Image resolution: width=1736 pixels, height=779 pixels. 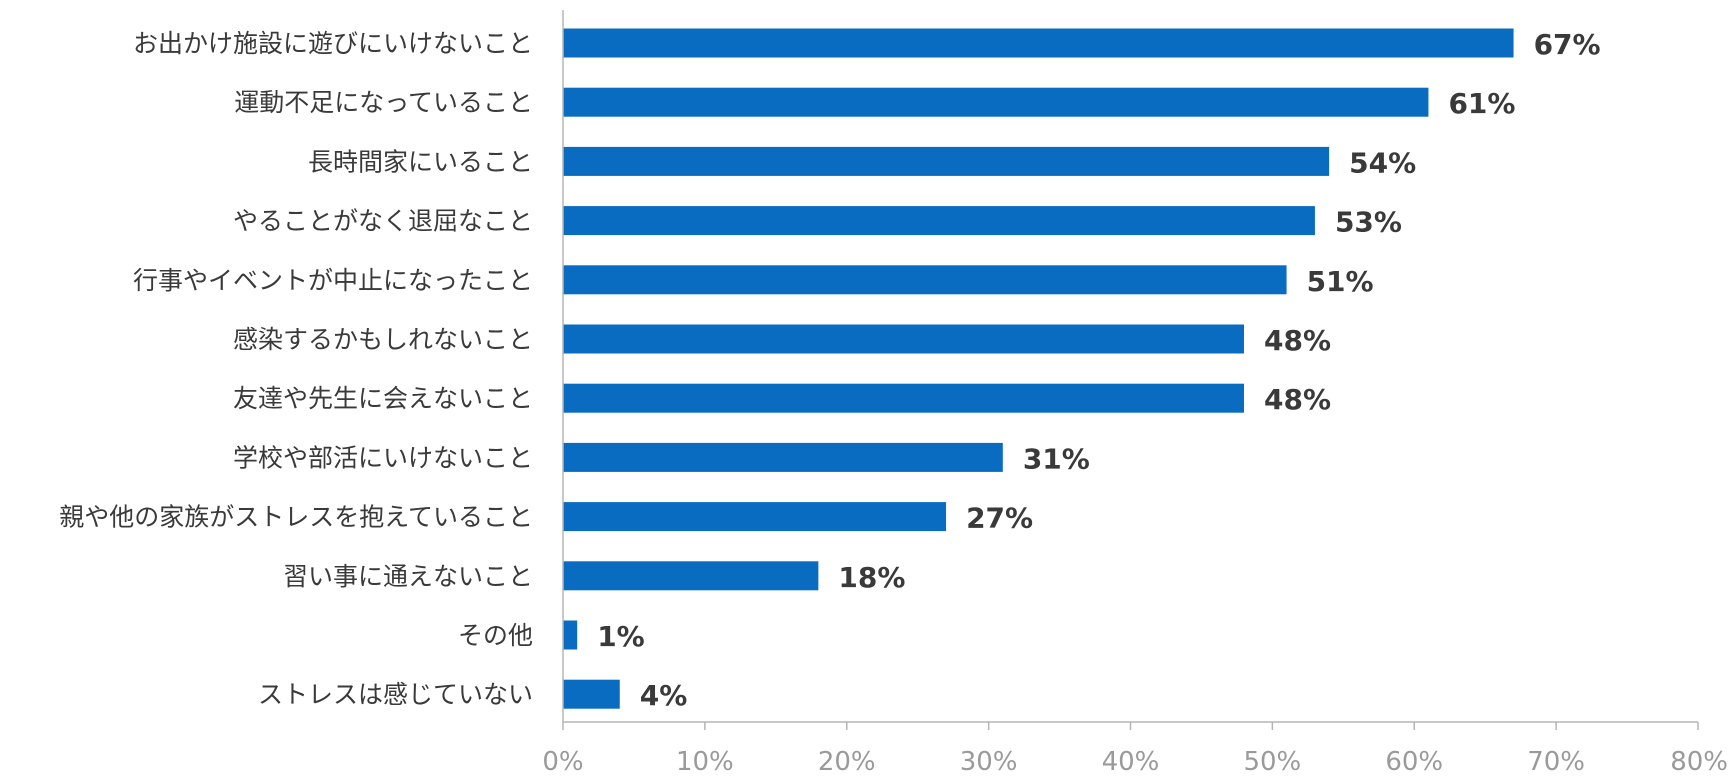 I want to click on category-label: 学校や部活にいけないこと, so click(x=383, y=457).